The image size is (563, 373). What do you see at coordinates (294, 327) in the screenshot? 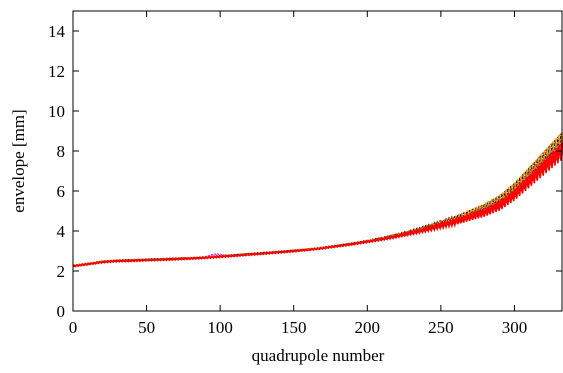
I see `x-tick-label: 150` at bounding box center [294, 327].